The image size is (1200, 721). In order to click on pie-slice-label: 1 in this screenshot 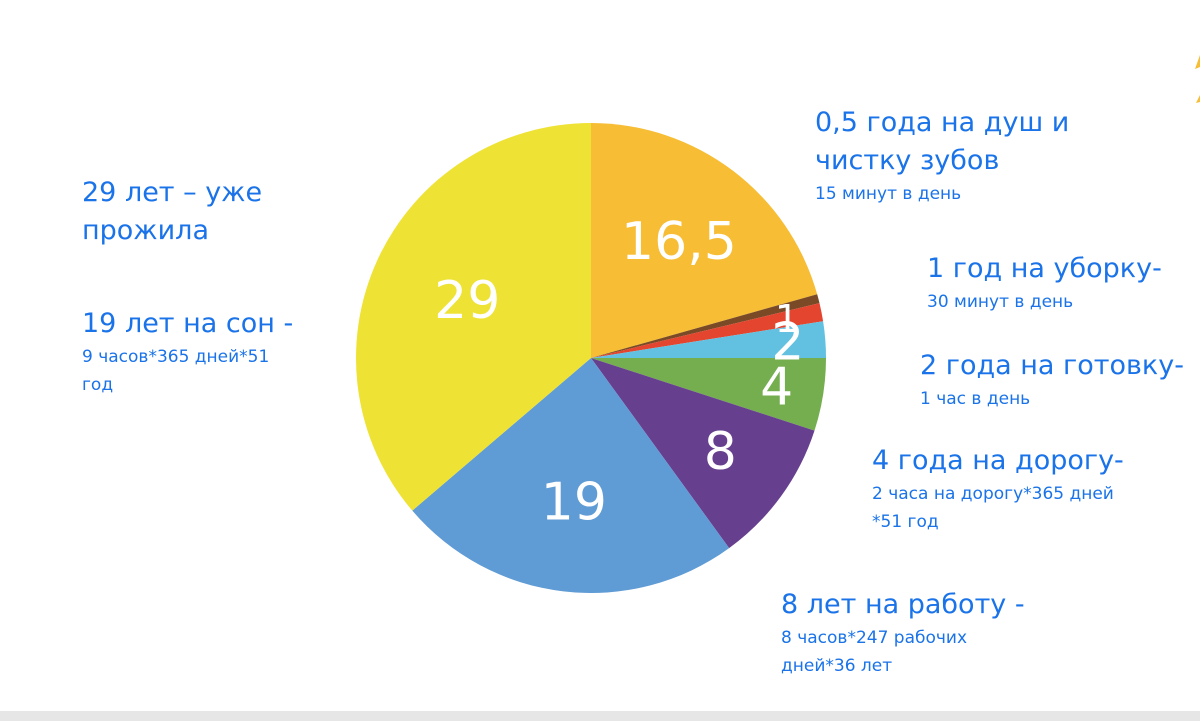, I will do `click(787, 319)`.